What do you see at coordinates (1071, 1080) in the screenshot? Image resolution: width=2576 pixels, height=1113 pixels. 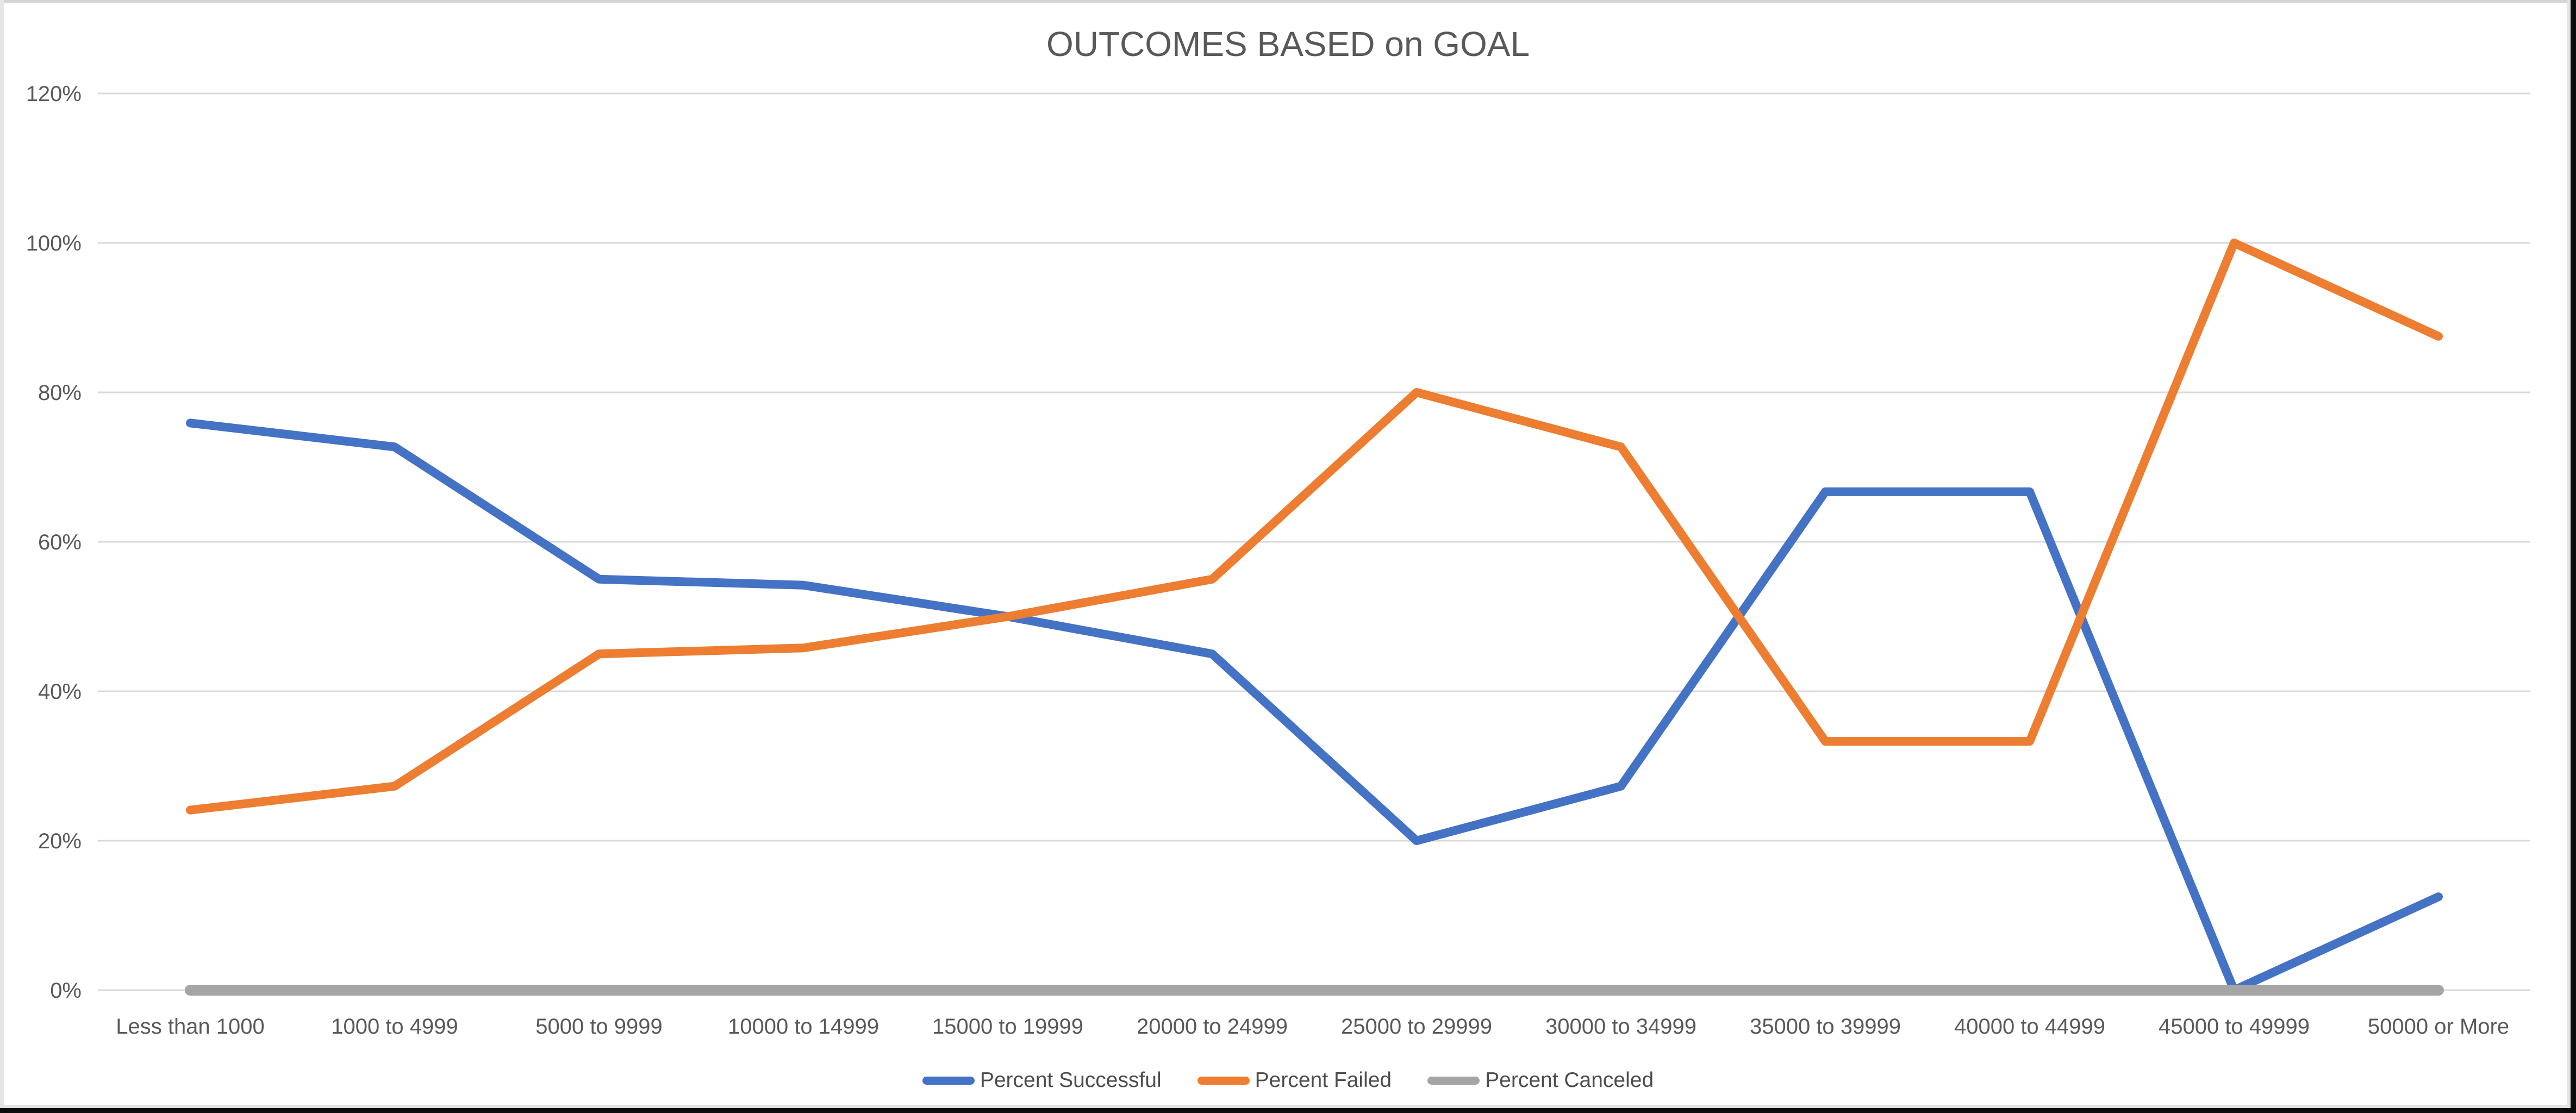 I see `legend-label: Percent Successful` at bounding box center [1071, 1080].